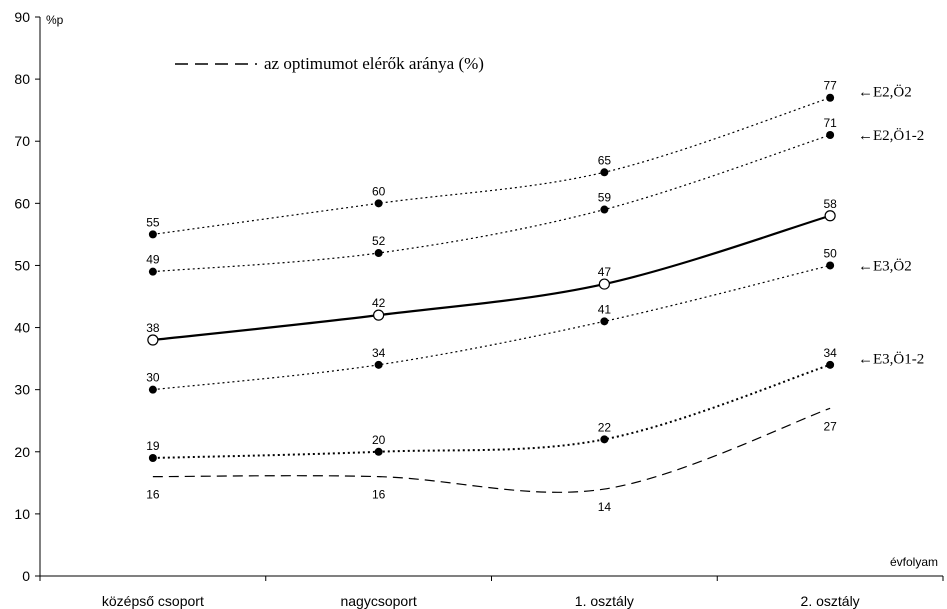 This screenshot has height=609, width=947. Describe the element at coordinates (885, 92) in the screenshot. I see `series-annotation: ←E2,Ö2` at that location.